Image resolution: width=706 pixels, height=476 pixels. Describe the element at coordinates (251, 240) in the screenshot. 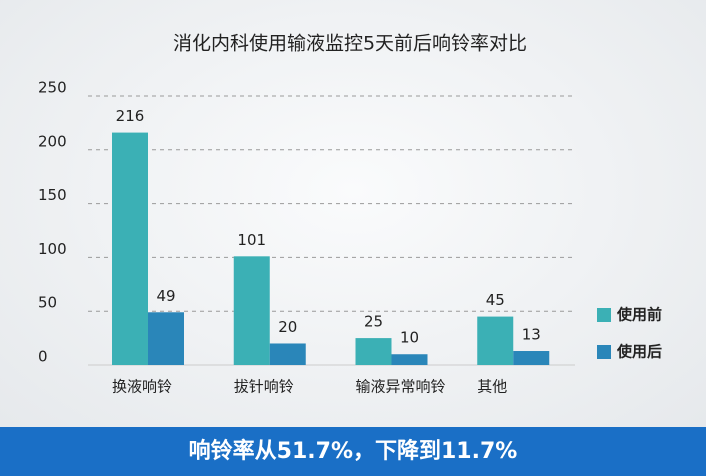

I see `value-label: 101` at that location.